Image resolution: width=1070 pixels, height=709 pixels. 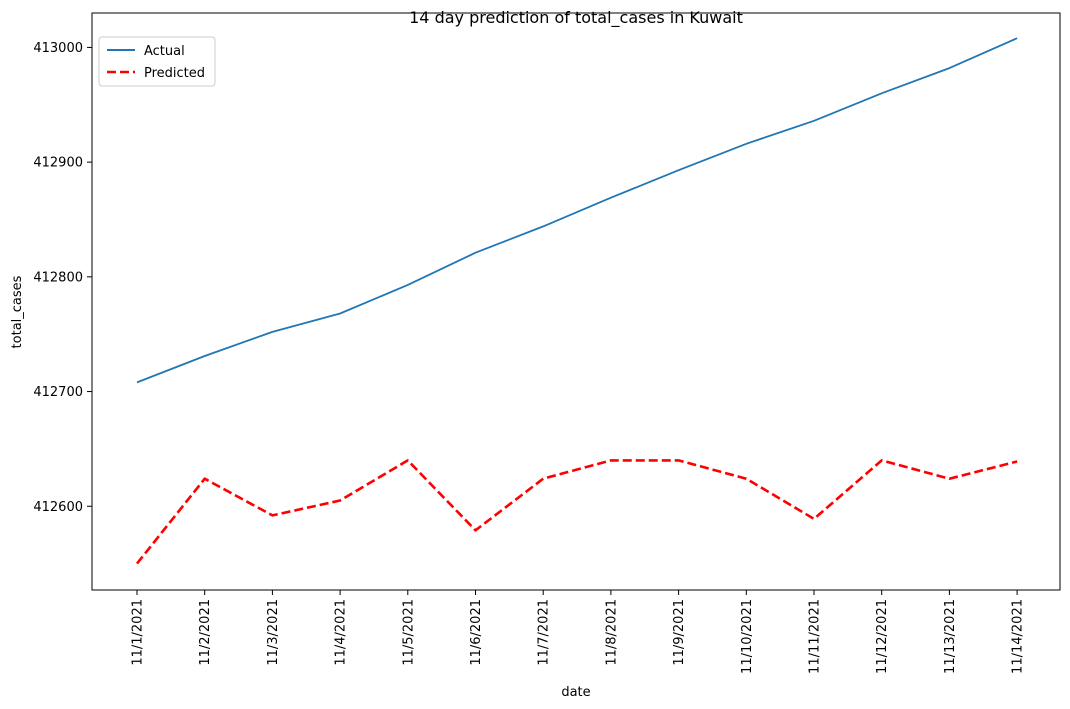 What do you see at coordinates (58, 392) in the screenshot?
I see `y-tick-label: 412700` at bounding box center [58, 392].